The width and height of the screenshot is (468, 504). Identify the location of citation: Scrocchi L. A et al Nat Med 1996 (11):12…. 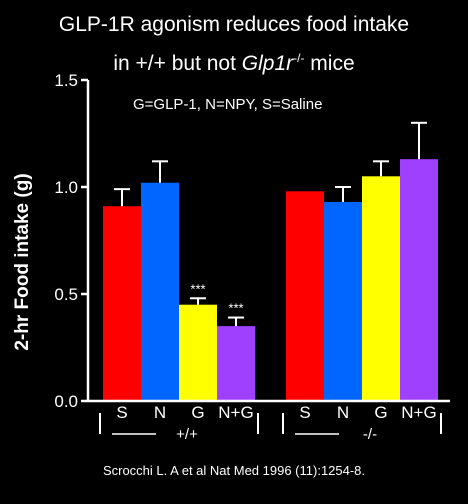
(234, 470).